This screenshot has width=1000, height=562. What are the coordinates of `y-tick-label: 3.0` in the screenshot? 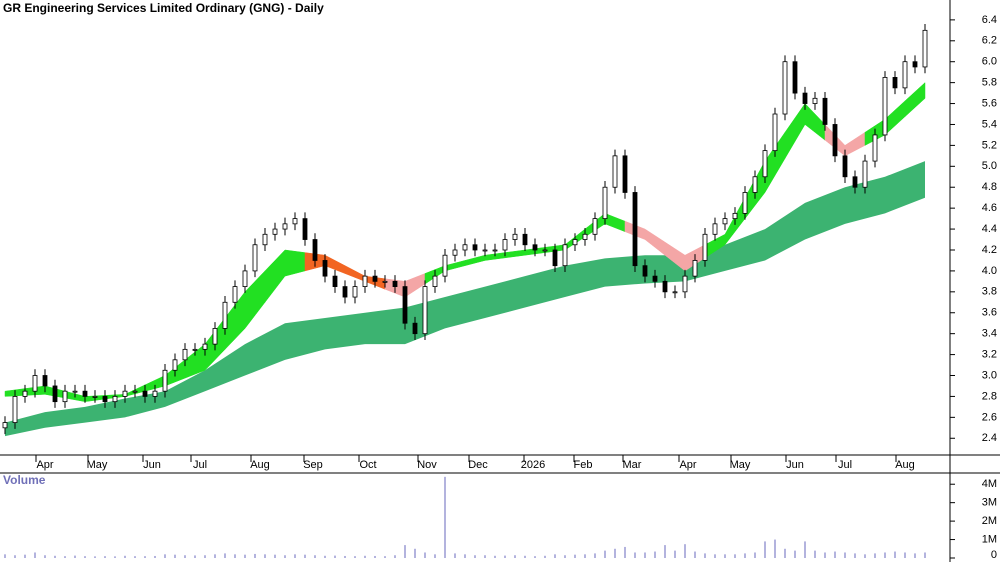 It's located at (989, 375).